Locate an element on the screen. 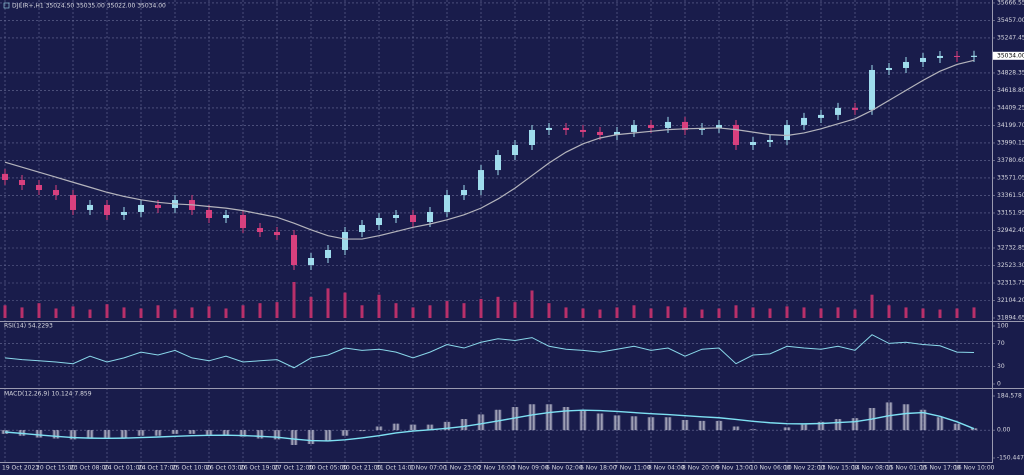 This screenshot has width=1024, height=475. x-tick-label: 26 Oct 19:00 is located at coordinates (259, 468).